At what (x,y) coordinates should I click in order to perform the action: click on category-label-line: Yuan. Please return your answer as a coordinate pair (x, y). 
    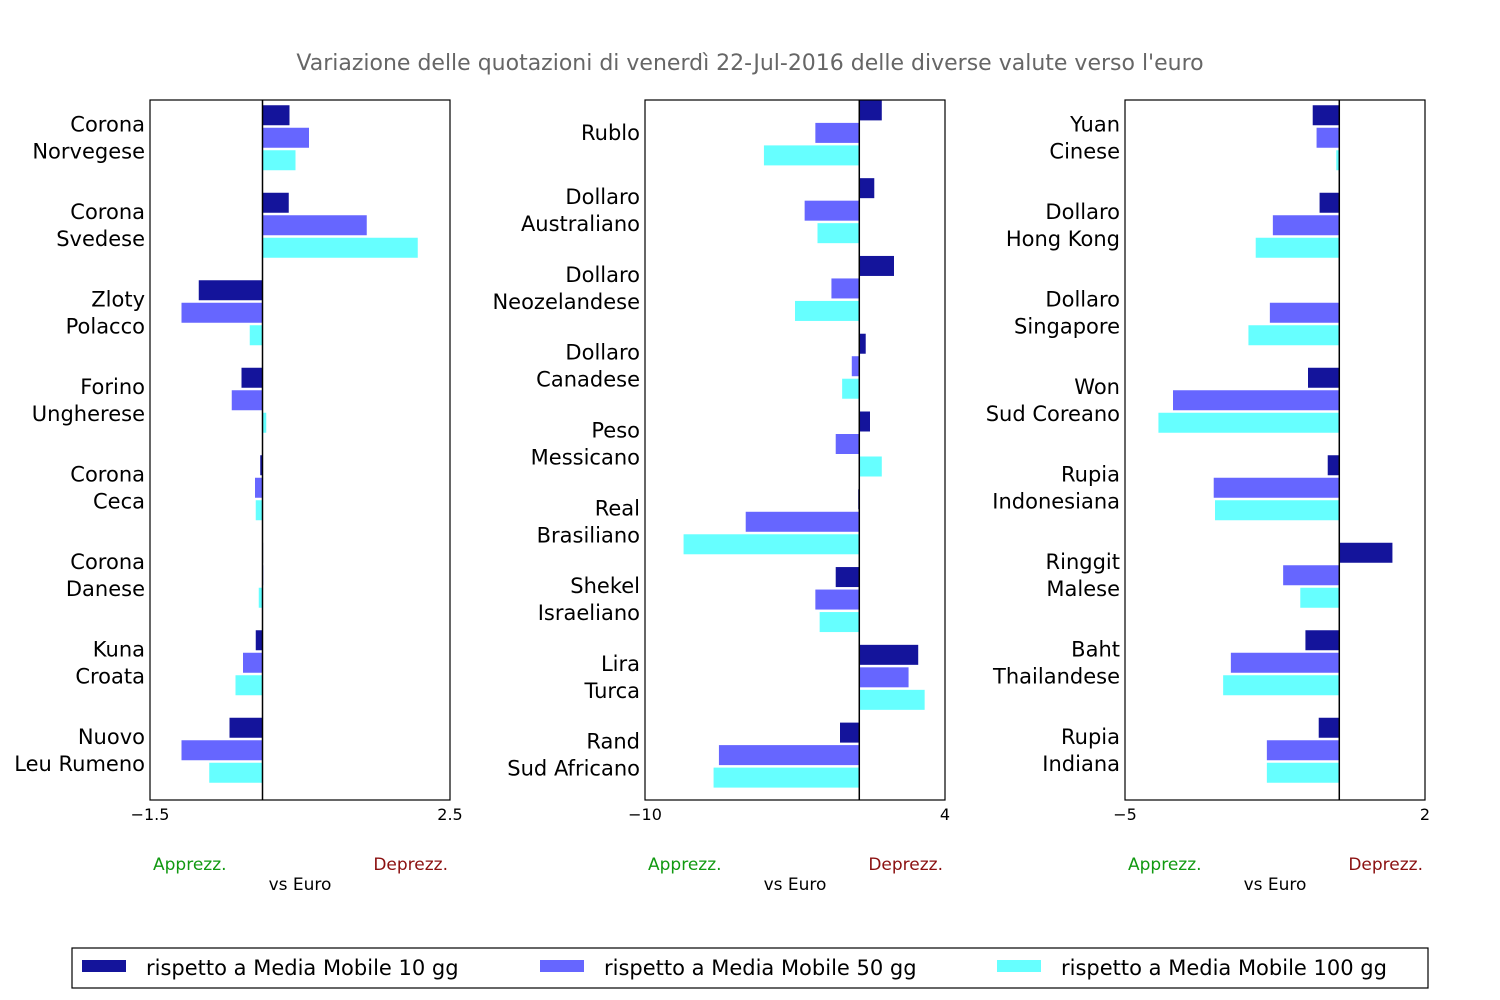
    Looking at the image, I should click on (1094, 124).